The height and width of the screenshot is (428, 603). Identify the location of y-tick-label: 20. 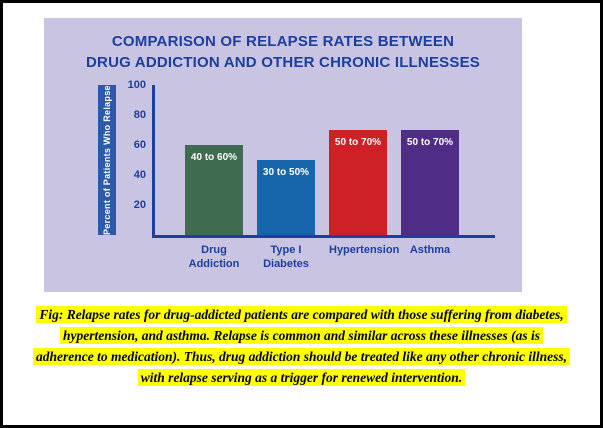
(139, 205).